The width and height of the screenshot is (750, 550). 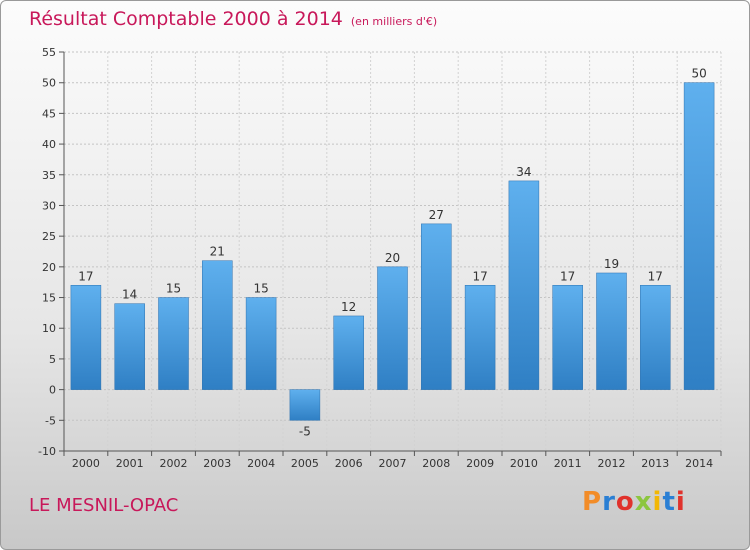 I want to click on y-tick-label: 35, so click(x=49, y=175).